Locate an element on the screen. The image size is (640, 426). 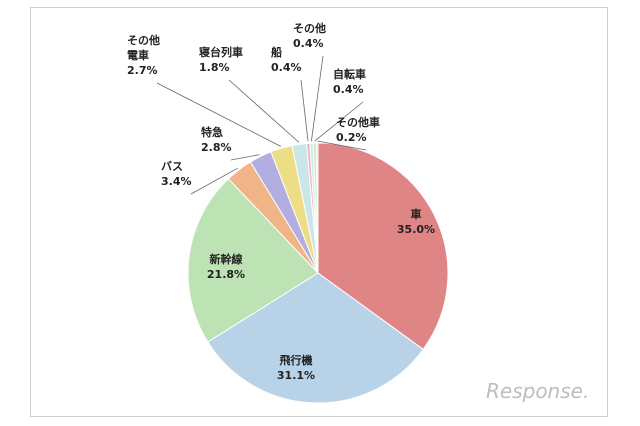
slice-category-label: 新幹線 is located at coordinates (226, 259).